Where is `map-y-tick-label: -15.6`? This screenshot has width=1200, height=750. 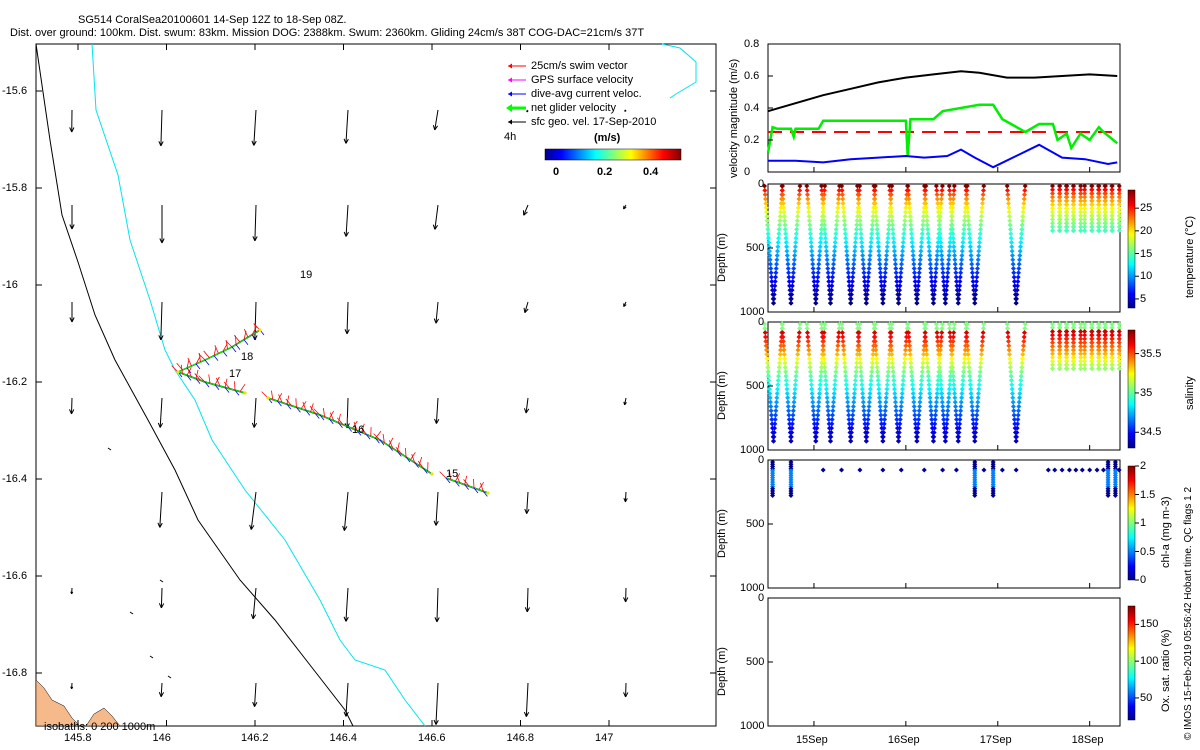
map-y-tick-label: -15.6 is located at coordinates (15, 91).